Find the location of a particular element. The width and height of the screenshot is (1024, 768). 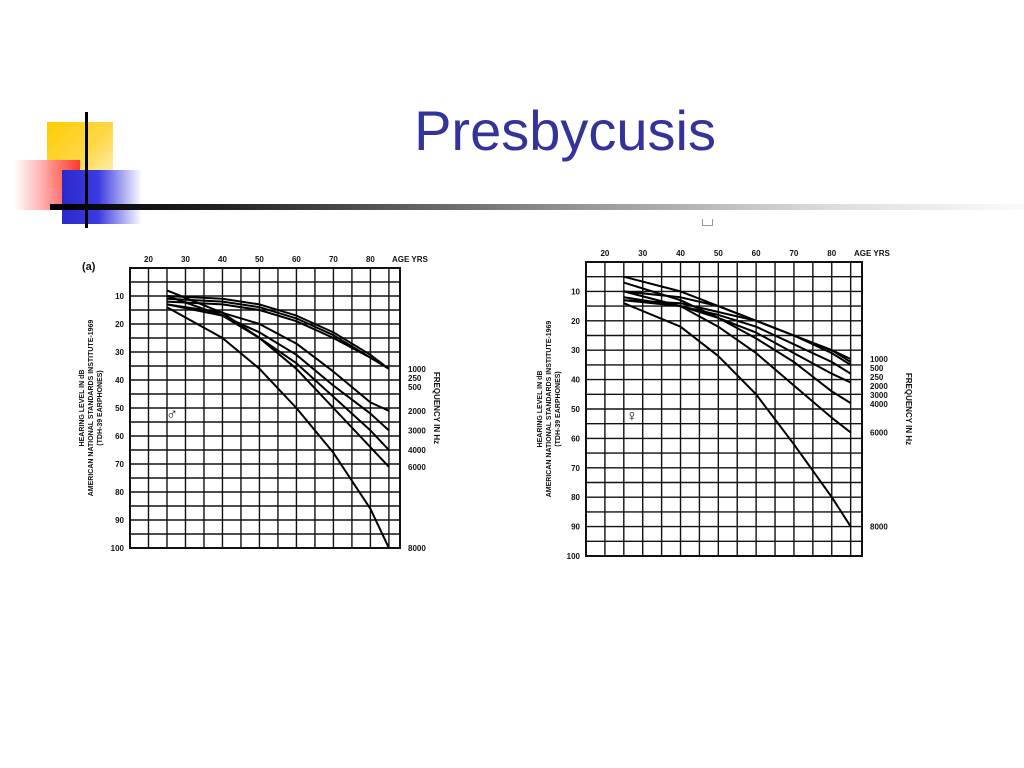

blue-square-decoration is located at coordinates (102, 197).